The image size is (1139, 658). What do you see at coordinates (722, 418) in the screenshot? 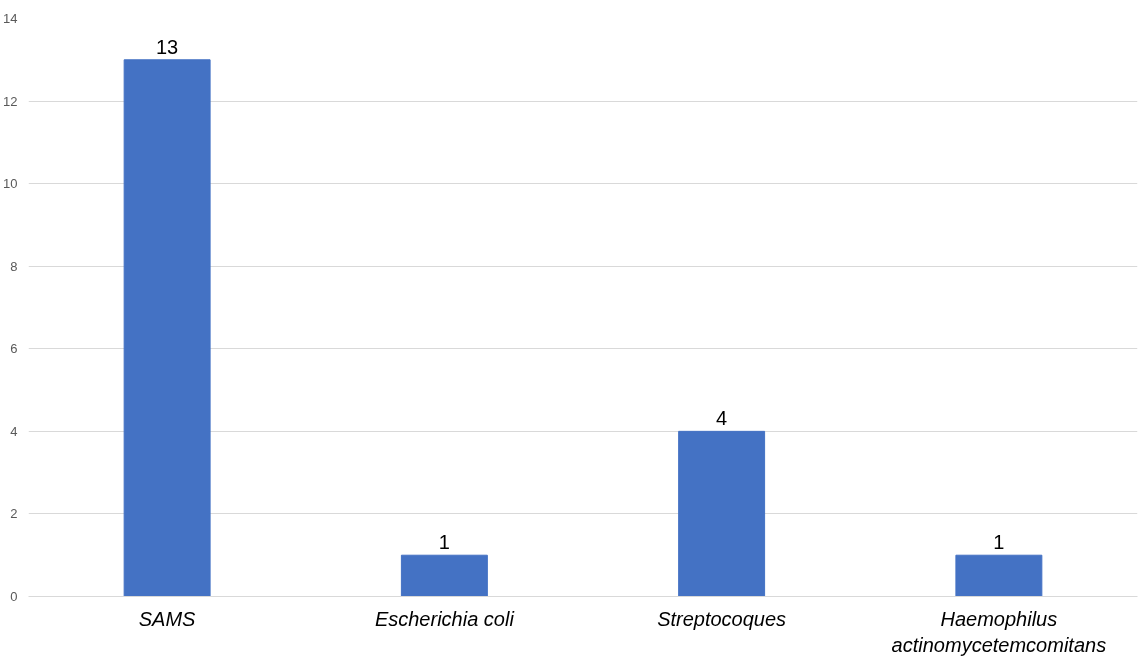
I see `data-label: 4` at bounding box center [722, 418].